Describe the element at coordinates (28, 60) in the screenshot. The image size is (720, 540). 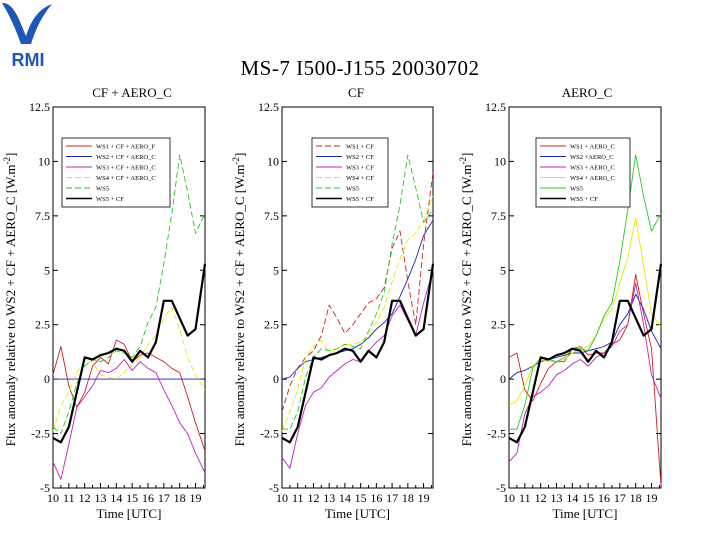
I see `rmi-logo-text: RMI` at that location.